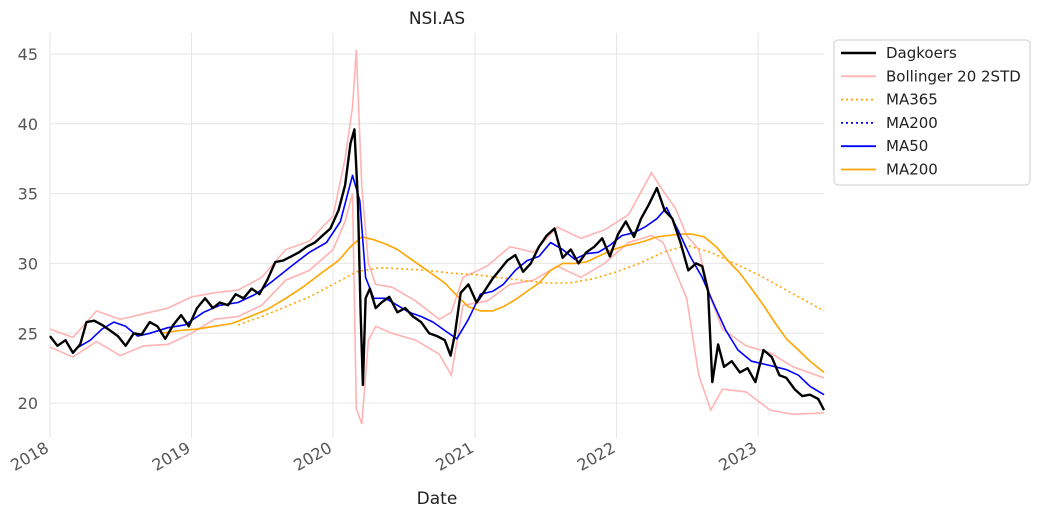  Describe the element at coordinates (953, 76) in the screenshot. I see `legend-label: Bollinger 20 2STD` at that location.